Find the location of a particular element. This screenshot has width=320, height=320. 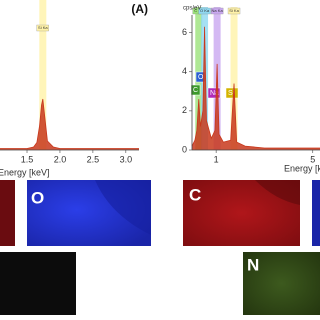

element-marker-label: C is located at coordinates (195, 90).